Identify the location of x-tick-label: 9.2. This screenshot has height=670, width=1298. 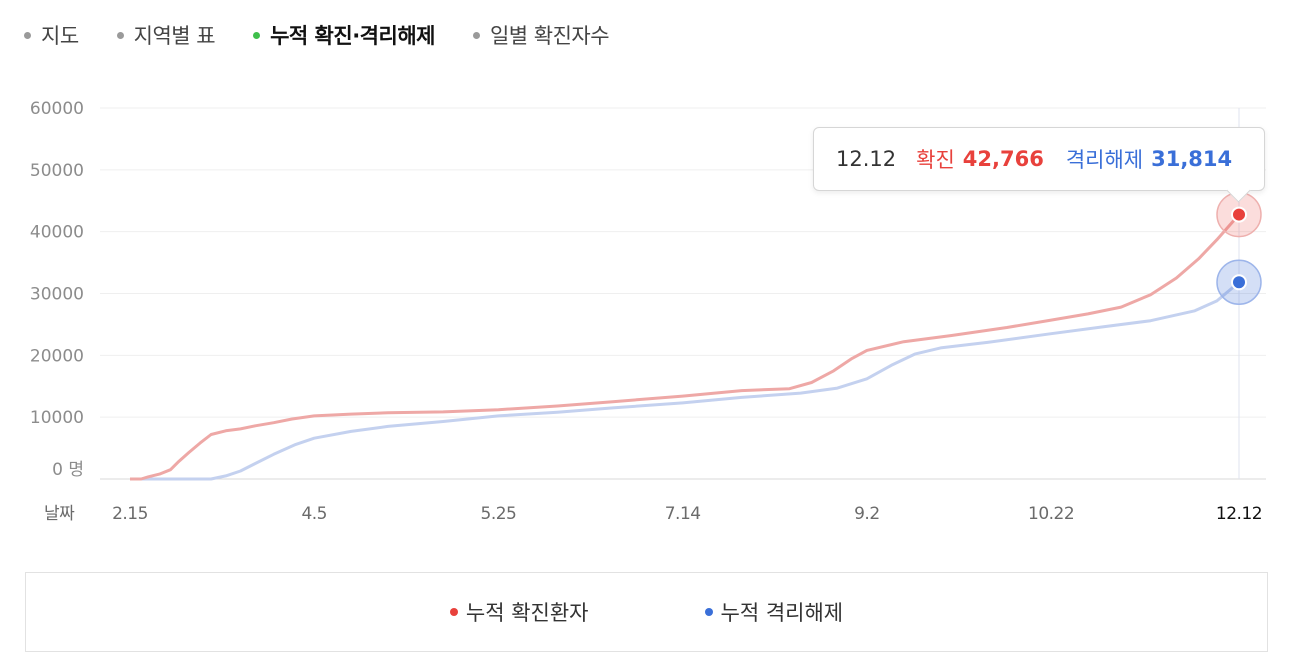
(867, 514).